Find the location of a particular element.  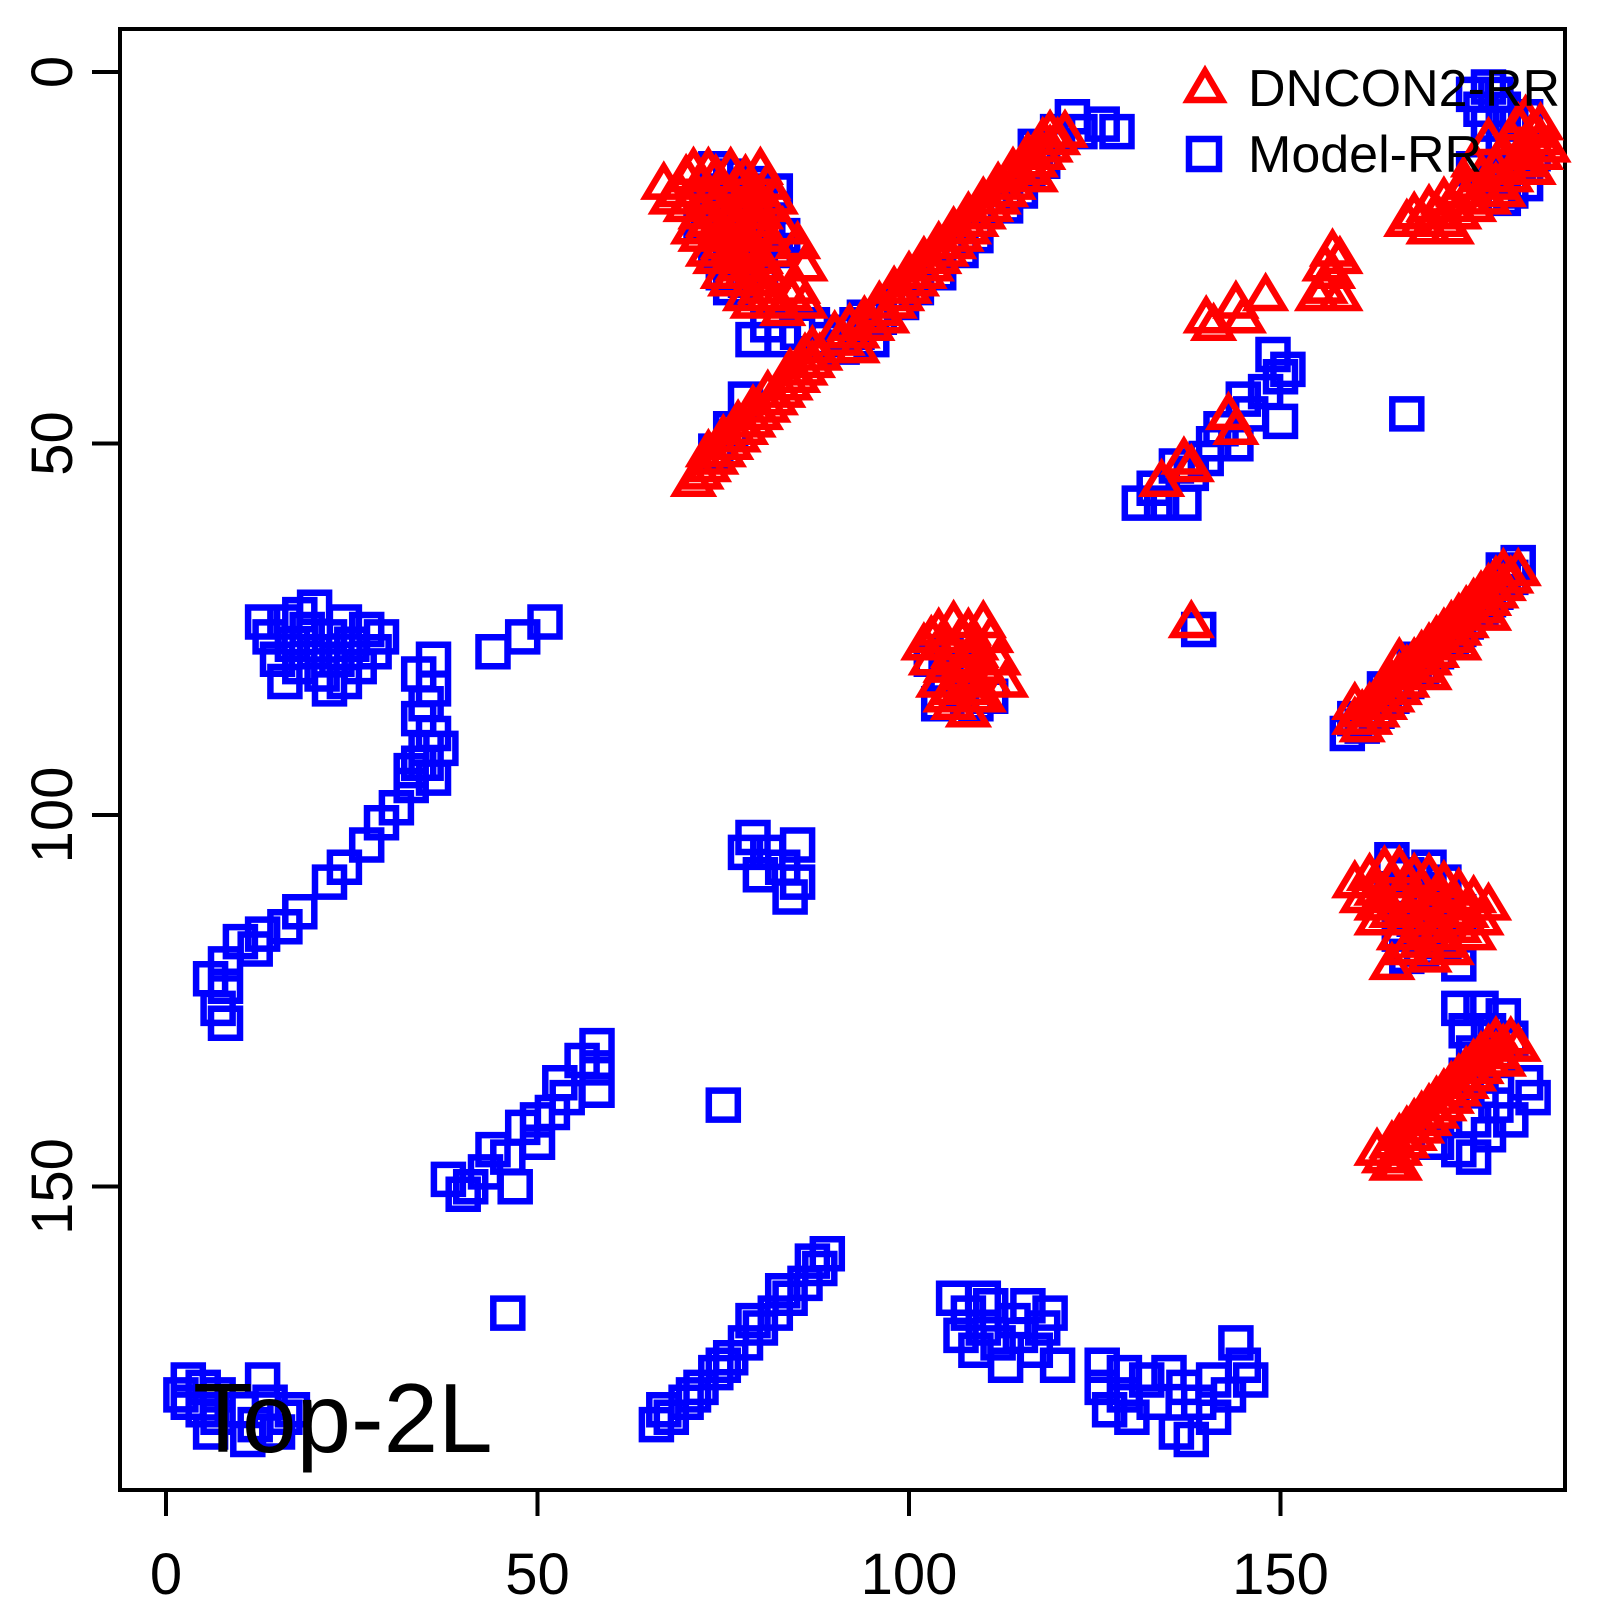

legend-label: Model-RR is located at coordinates (1365, 155).